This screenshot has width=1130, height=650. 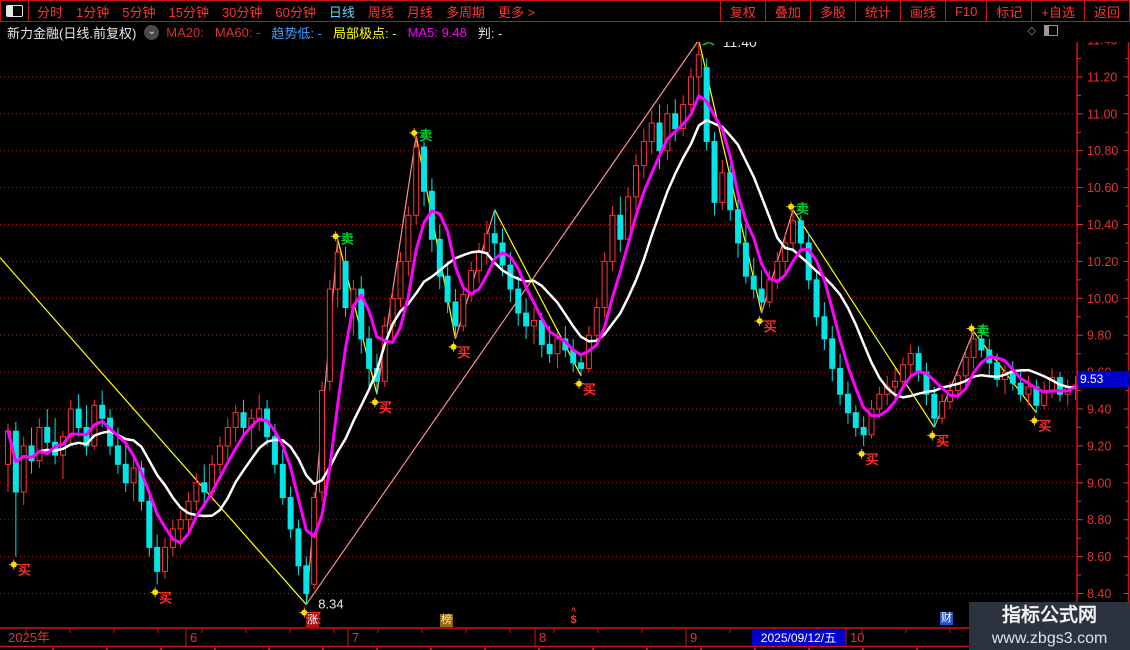 I want to click on tab-60min: 60分钟, so click(x=295, y=12).